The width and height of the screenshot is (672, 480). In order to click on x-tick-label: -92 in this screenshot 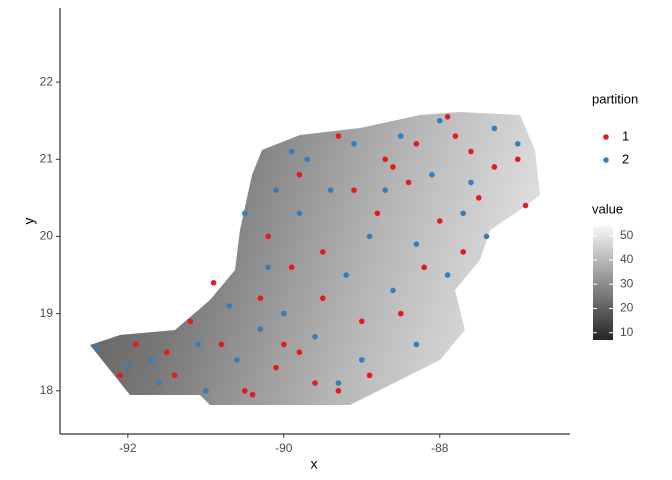, I will do `click(128, 448)`.